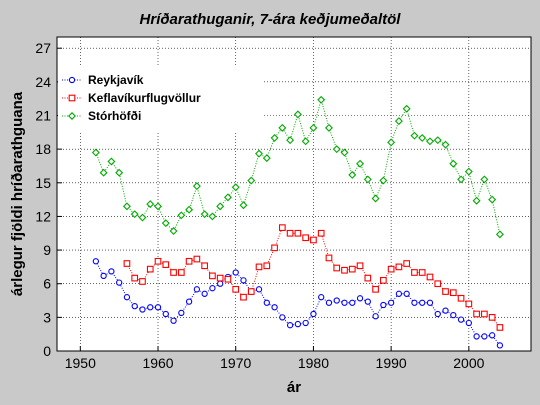 Image resolution: width=540 pixels, height=405 pixels. What do you see at coordinates (17, 193) in the screenshot?
I see `y-axis-label: árlegur fjöldi hríðarathguana` at bounding box center [17, 193].